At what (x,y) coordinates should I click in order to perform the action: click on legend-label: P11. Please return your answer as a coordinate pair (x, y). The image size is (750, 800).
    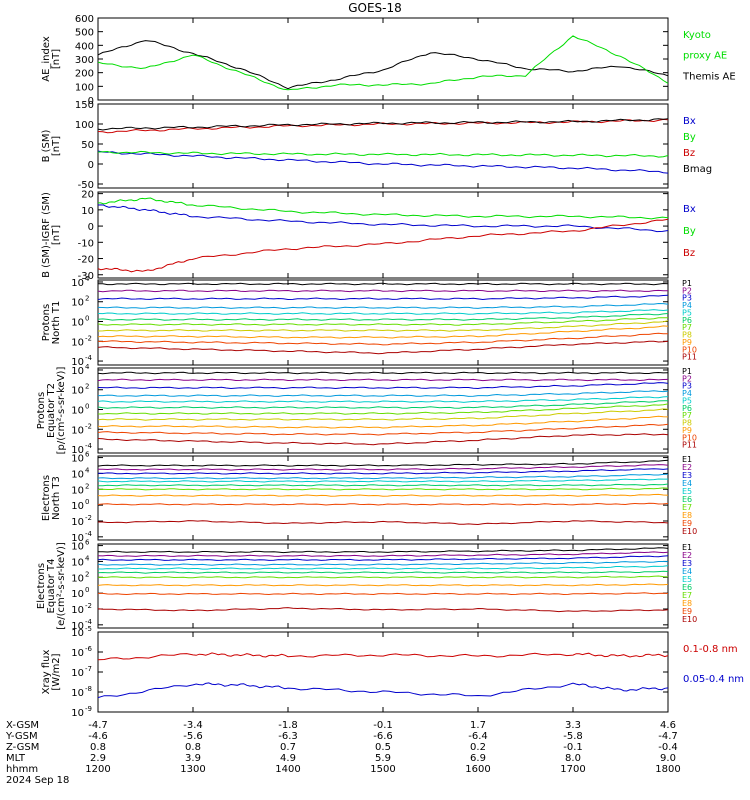
    Looking at the image, I should click on (689, 357).